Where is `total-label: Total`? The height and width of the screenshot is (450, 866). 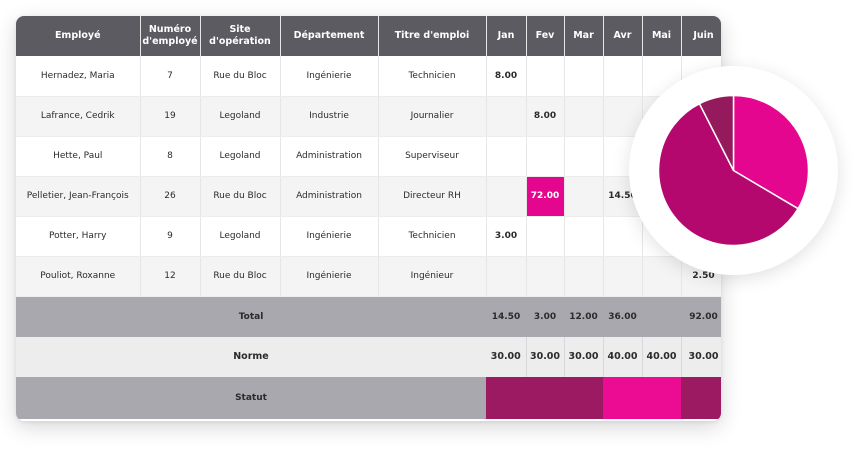
total-label: Total is located at coordinates (251, 316).